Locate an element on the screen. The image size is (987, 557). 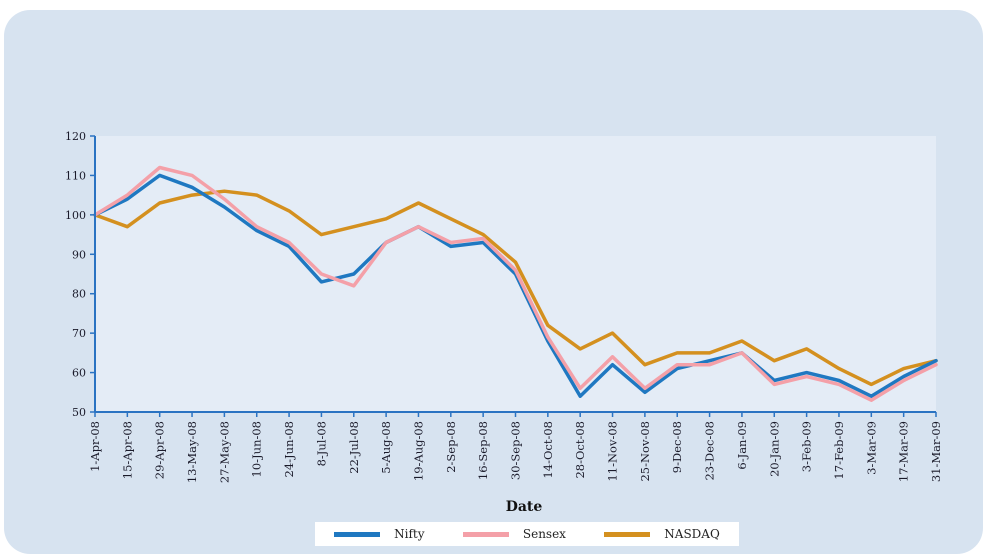
x-tick-label: 6-Jan-09 is located at coordinates (742, 445).